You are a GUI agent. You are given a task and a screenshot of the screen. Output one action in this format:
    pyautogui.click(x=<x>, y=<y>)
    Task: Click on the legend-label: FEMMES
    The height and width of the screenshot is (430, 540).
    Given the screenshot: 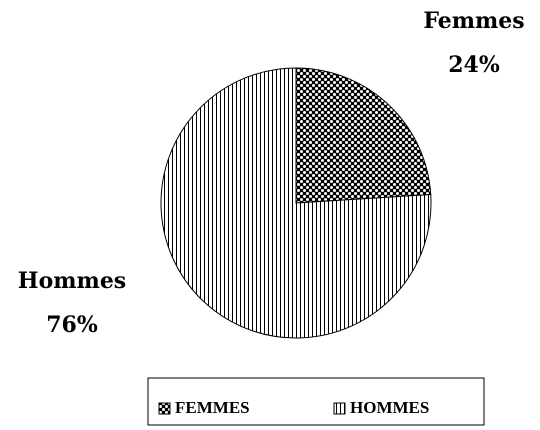 What is the action you would take?
    pyautogui.click(x=212, y=407)
    